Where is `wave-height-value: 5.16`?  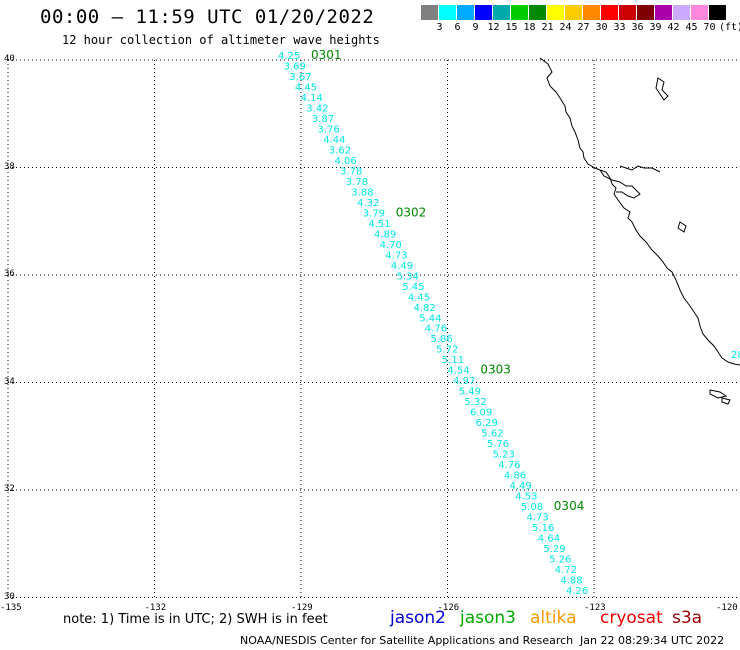 wave-height-value: 5.16 is located at coordinates (543, 528).